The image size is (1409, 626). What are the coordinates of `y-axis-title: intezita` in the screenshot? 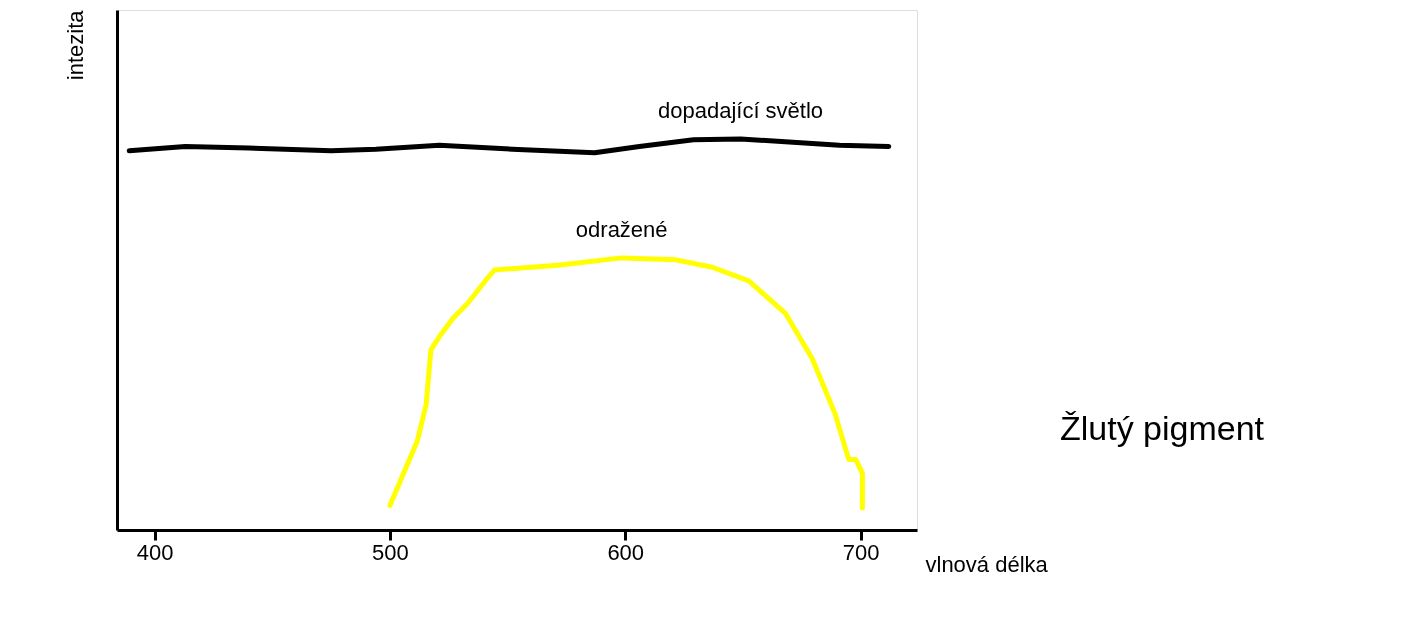 It's located at (75, 45).